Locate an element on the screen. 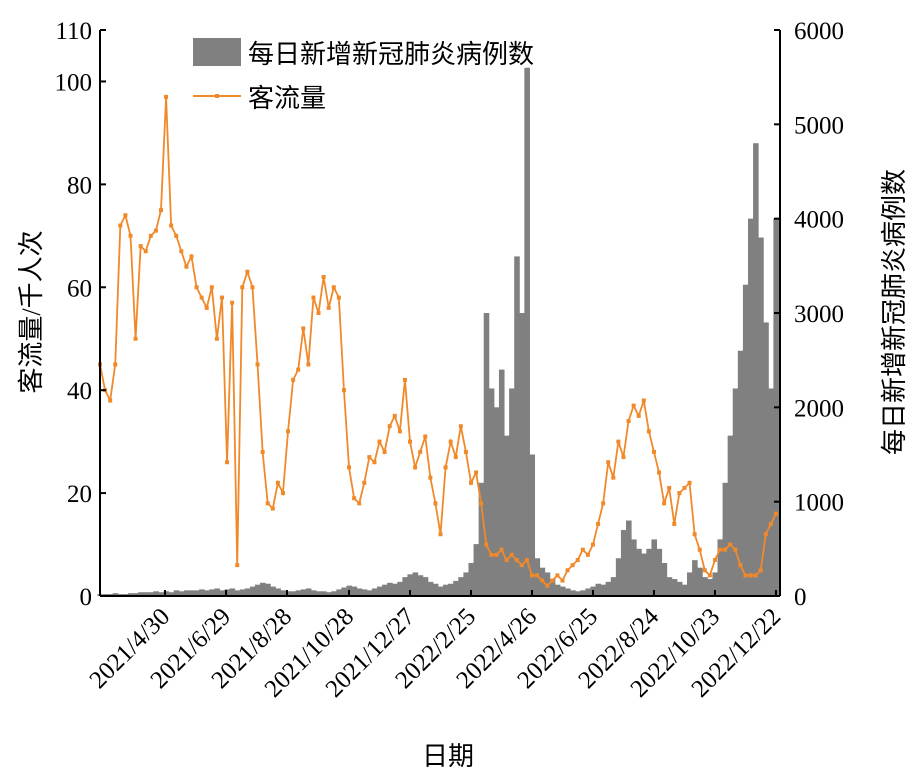  y-tick-label-left: 0 is located at coordinates (86, 597).